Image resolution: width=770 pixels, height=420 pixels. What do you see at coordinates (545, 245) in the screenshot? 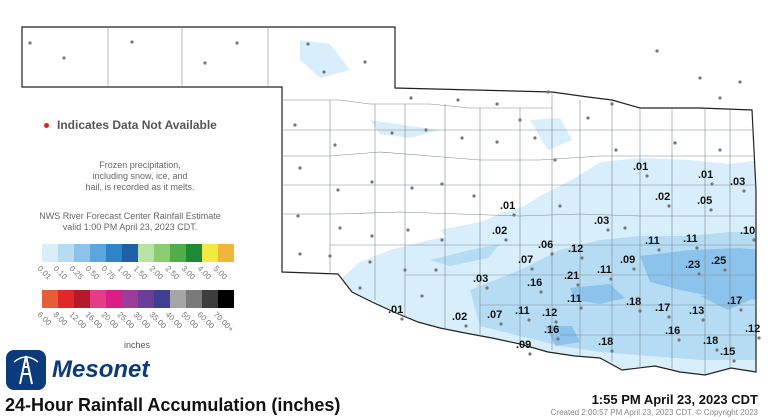
I see `station-value: .06` at bounding box center [545, 245].